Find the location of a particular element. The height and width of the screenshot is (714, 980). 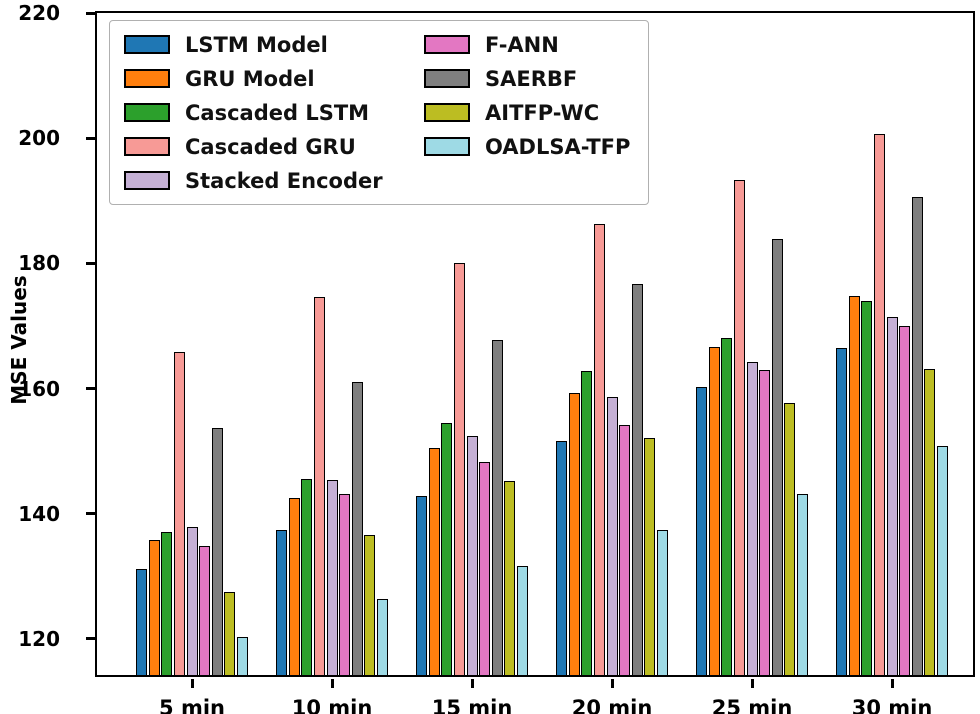

bar-cascaded-lstm-15-min is located at coordinates (447, 548).